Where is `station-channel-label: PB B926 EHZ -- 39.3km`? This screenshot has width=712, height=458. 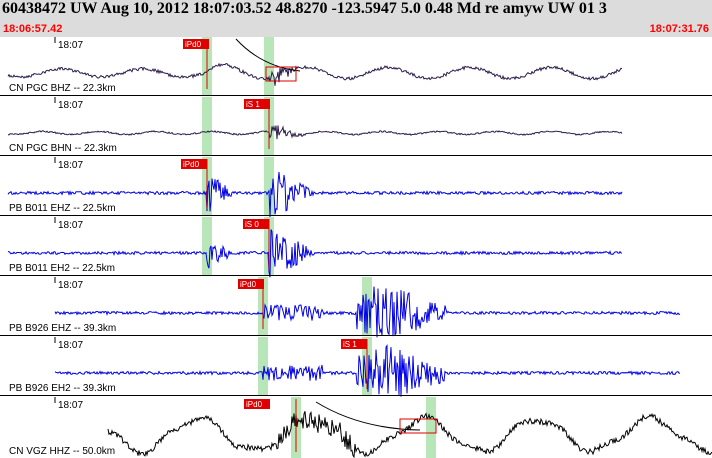 station-channel-label: PB B926 EHZ -- 39.3km is located at coordinates (62, 328).